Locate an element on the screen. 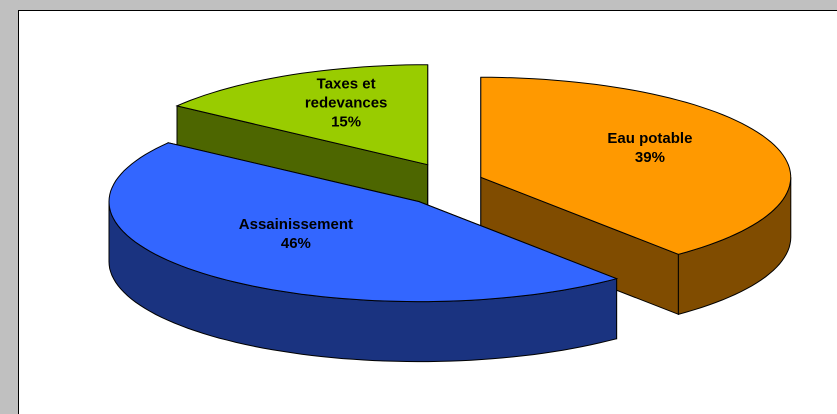  slice-label: Taxes et redevances 15% is located at coordinates (346, 103).